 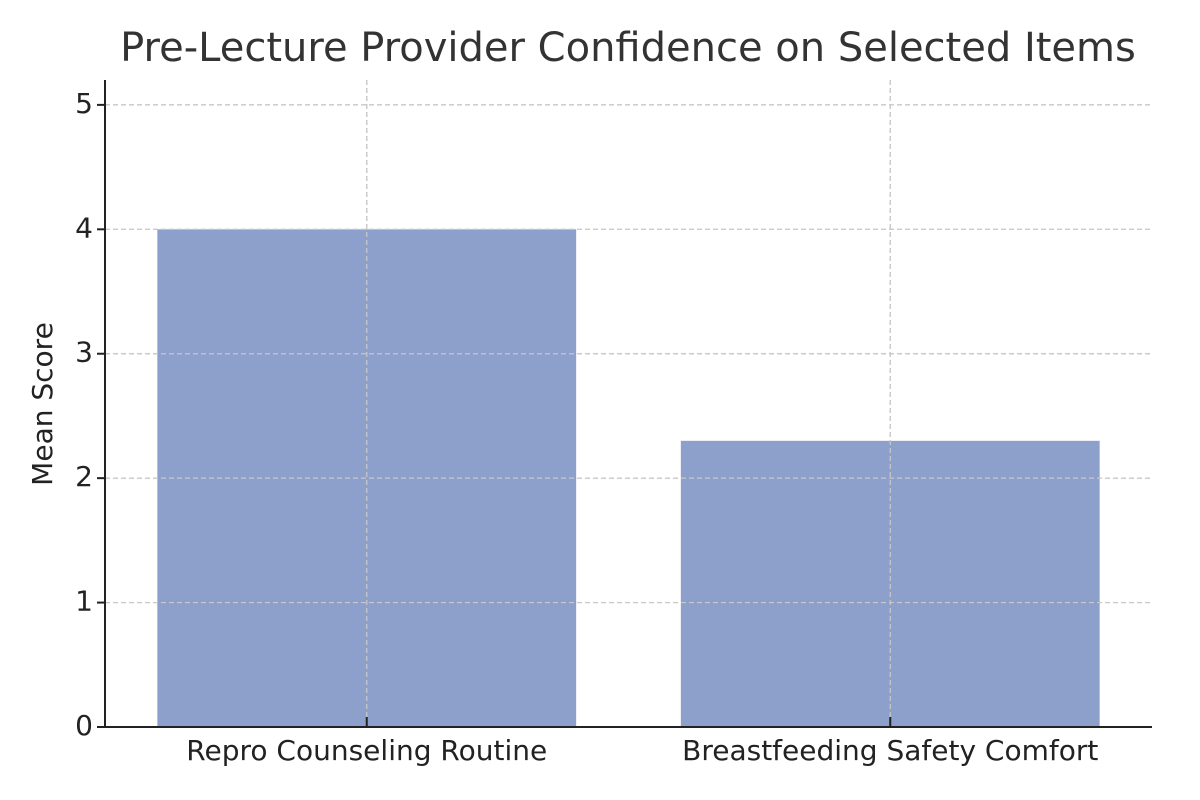 What do you see at coordinates (42, 404) in the screenshot?
I see `y-axis-label: Mean Score` at bounding box center [42, 404].